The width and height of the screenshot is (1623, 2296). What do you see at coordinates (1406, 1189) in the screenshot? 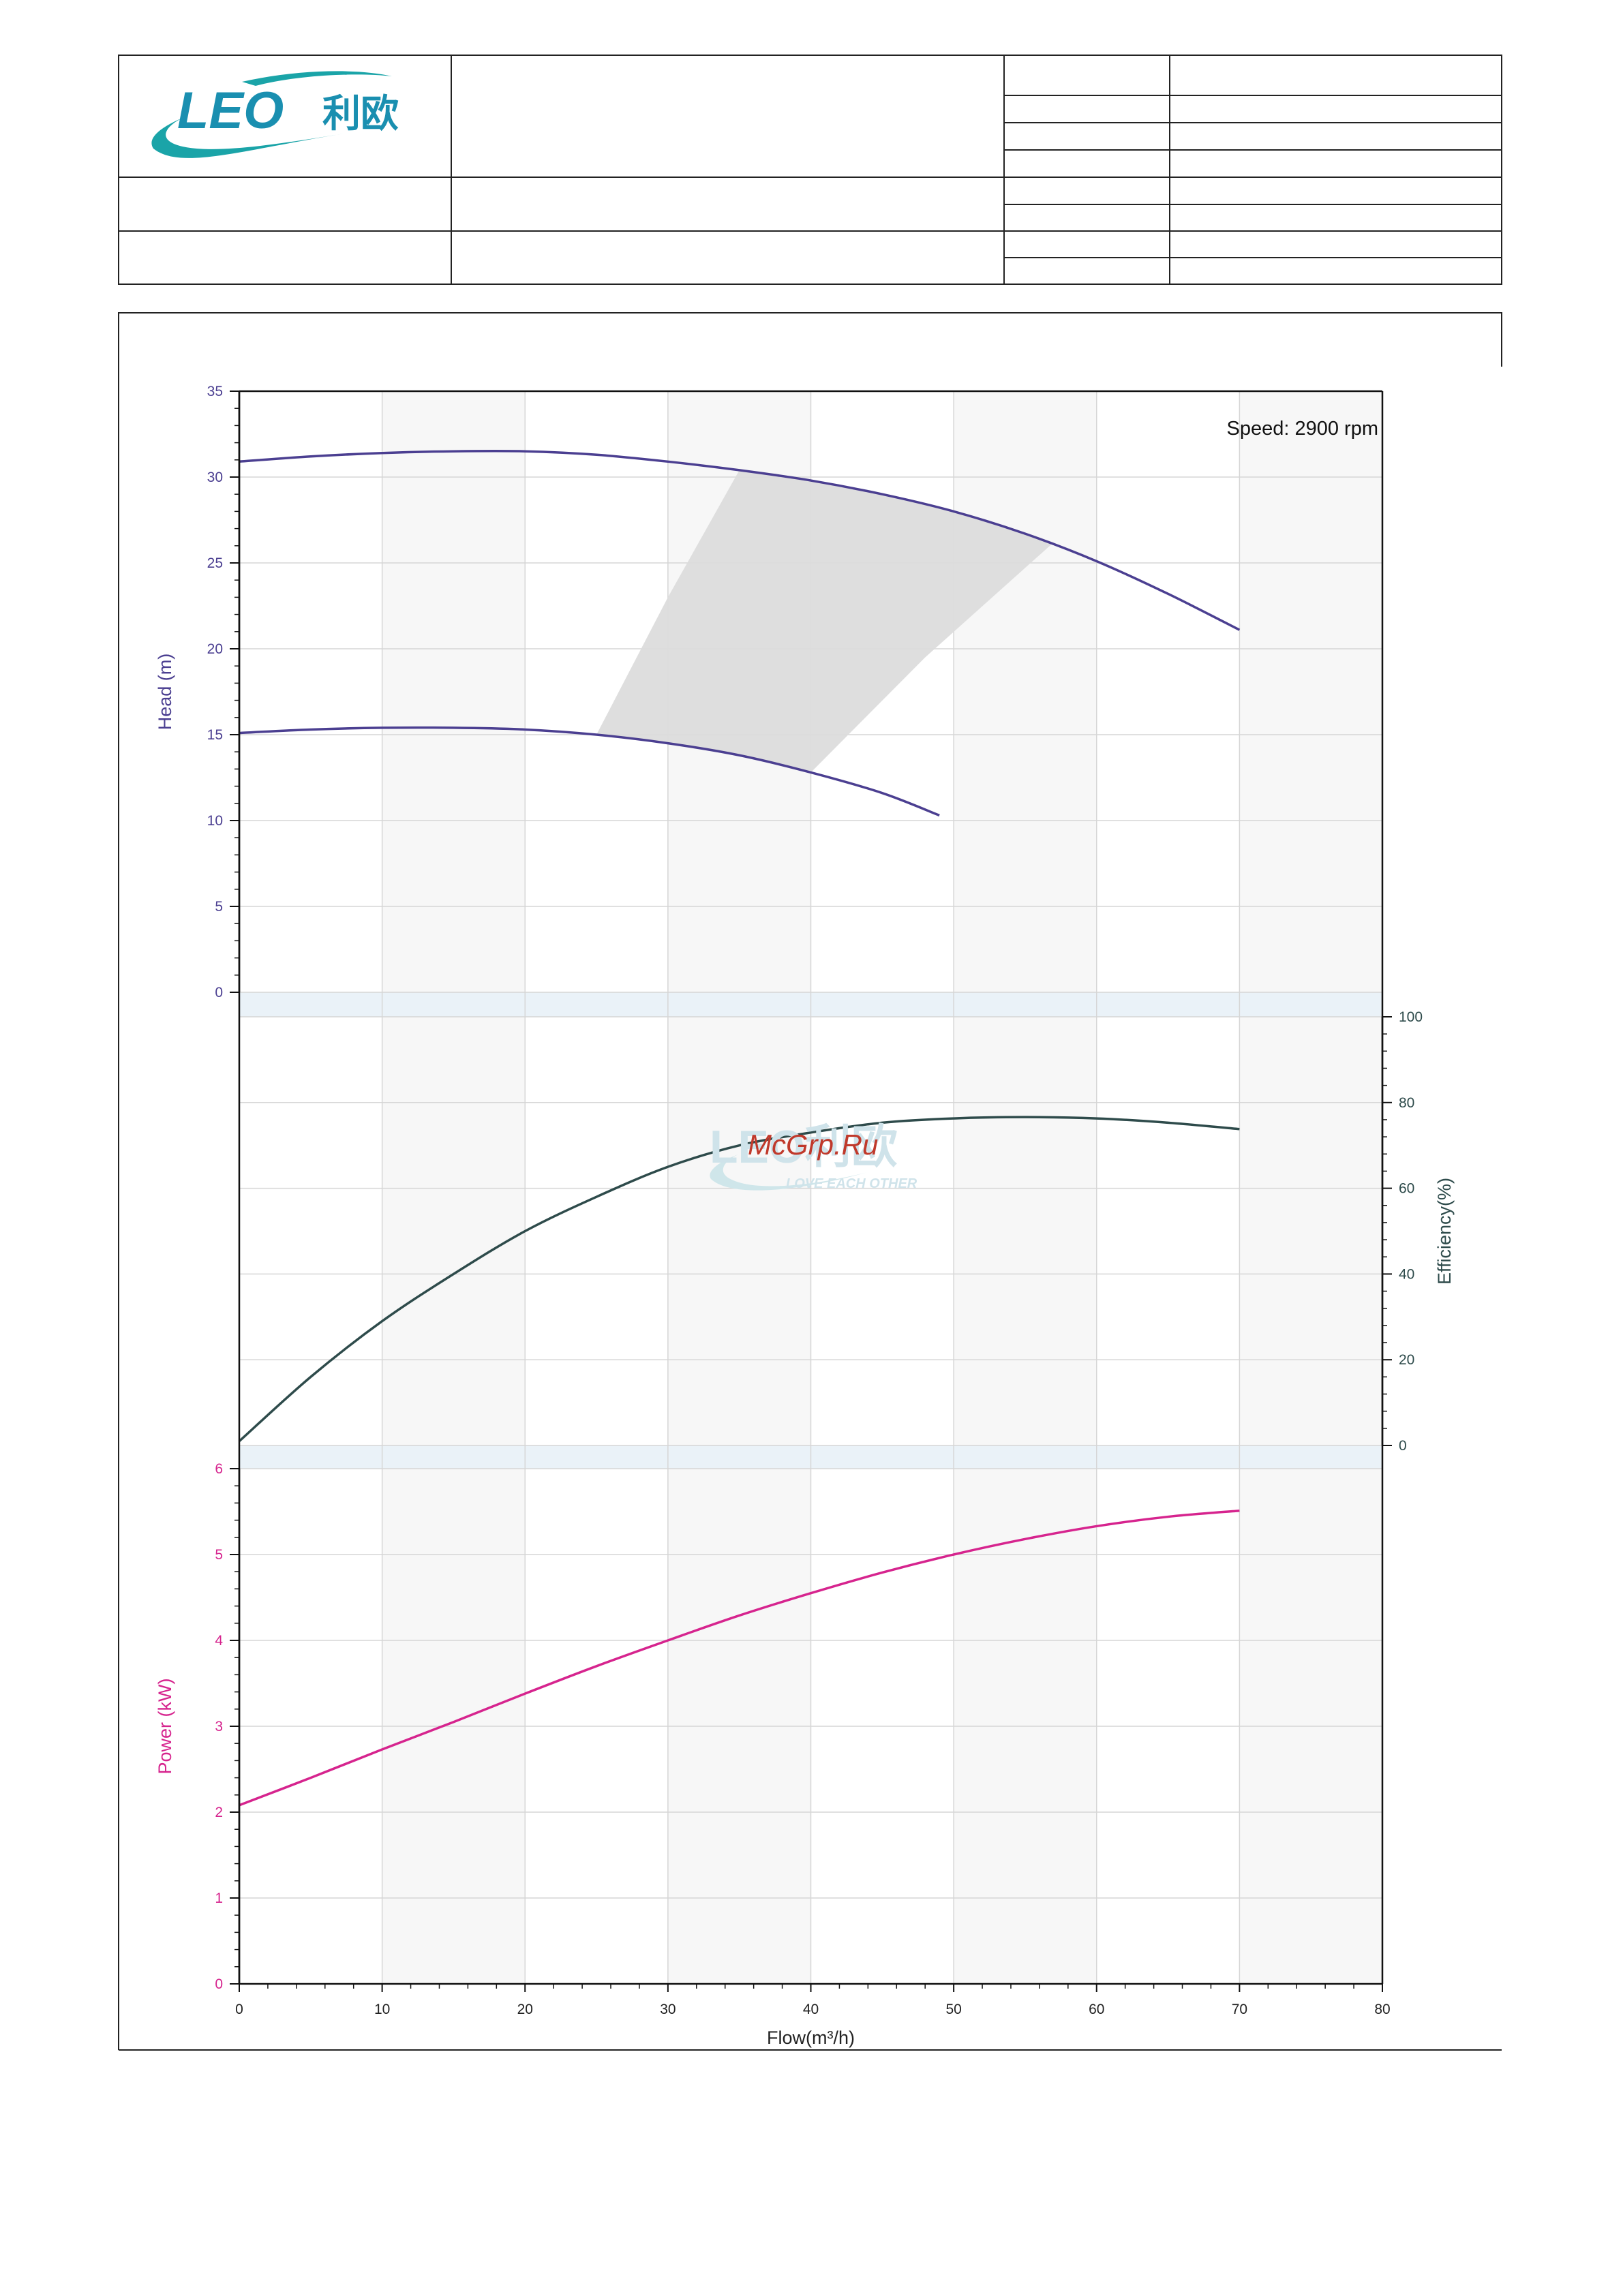
I see `efficiency-tick-label: 60` at bounding box center [1406, 1189].